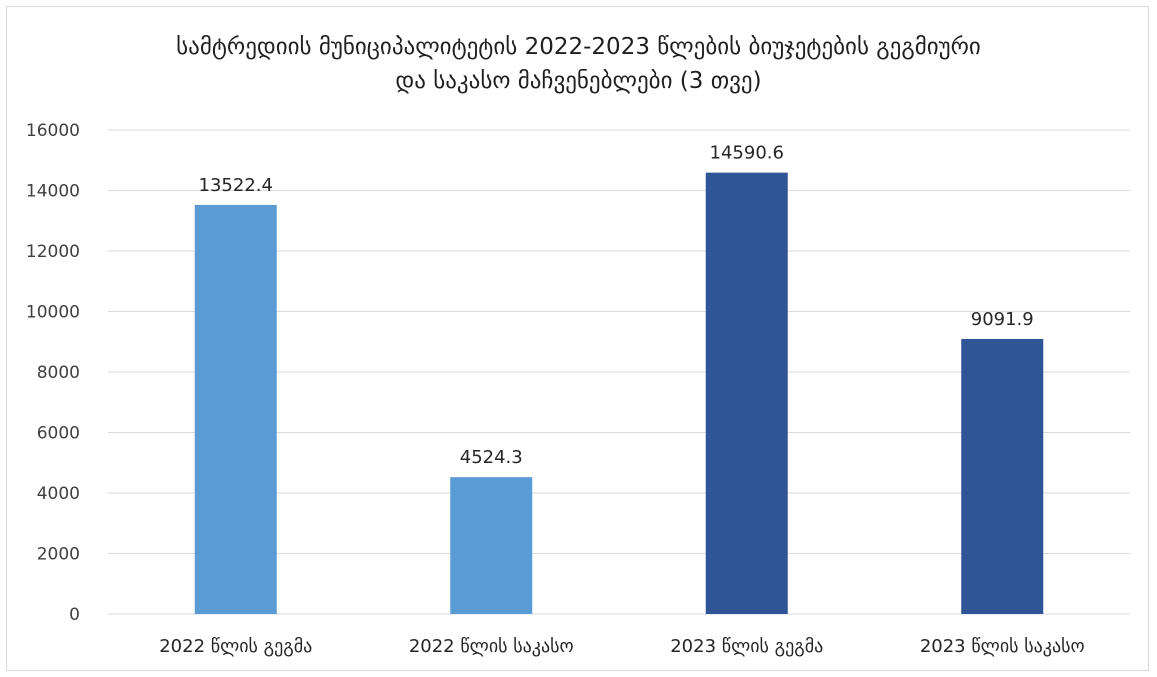 Image resolution: width=1157 pixels, height=677 pixels. What do you see at coordinates (491, 646) in the screenshot?
I see `x-category-label: 2022 წლის საკასო` at bounding box center [491, 646].